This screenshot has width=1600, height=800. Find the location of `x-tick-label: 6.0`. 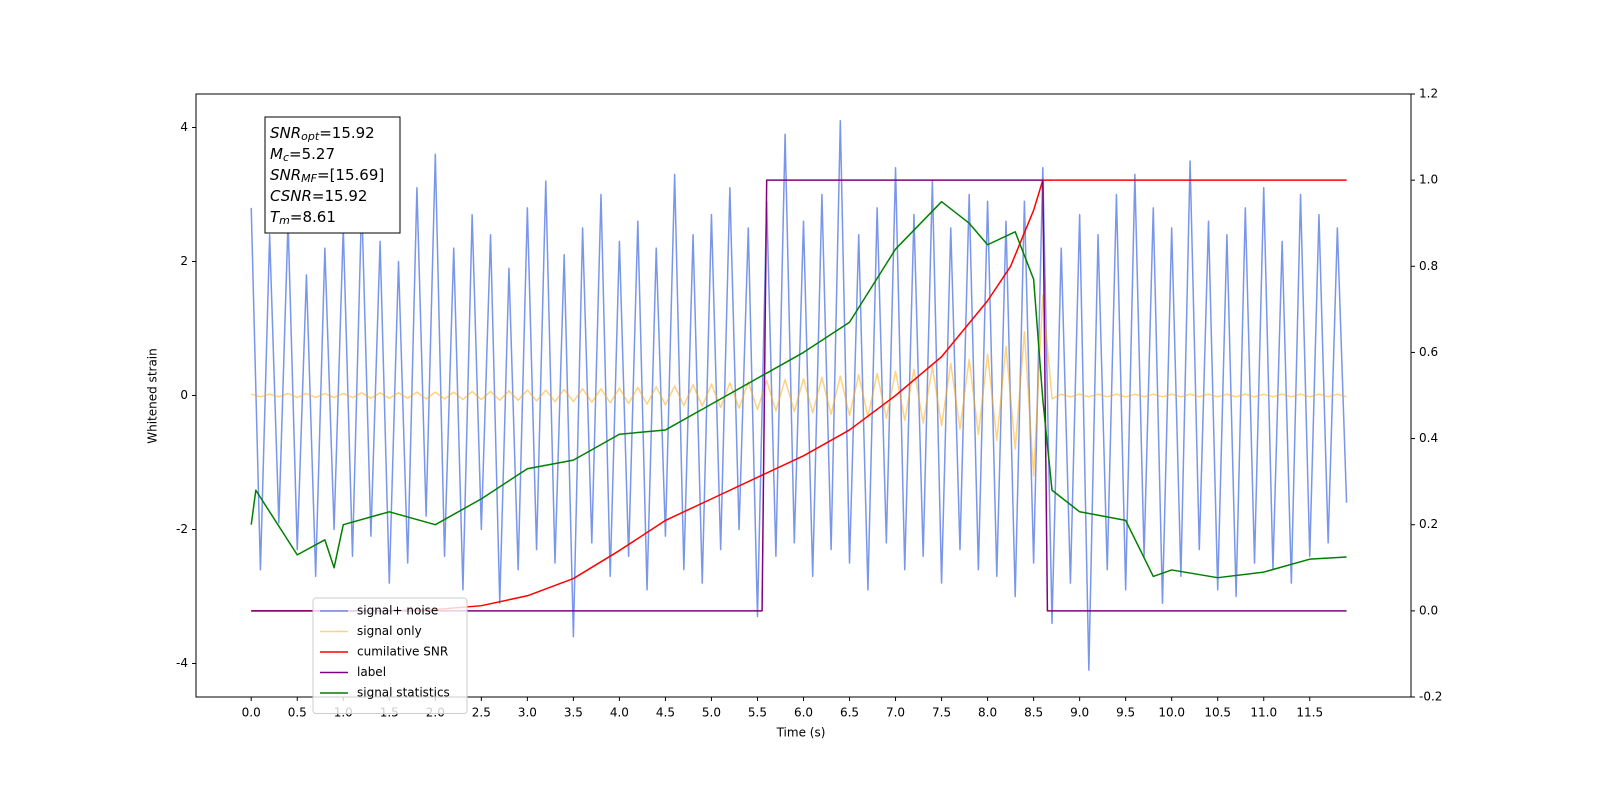

x-tick-label: 6.0 is located at coordinates (803, 713).